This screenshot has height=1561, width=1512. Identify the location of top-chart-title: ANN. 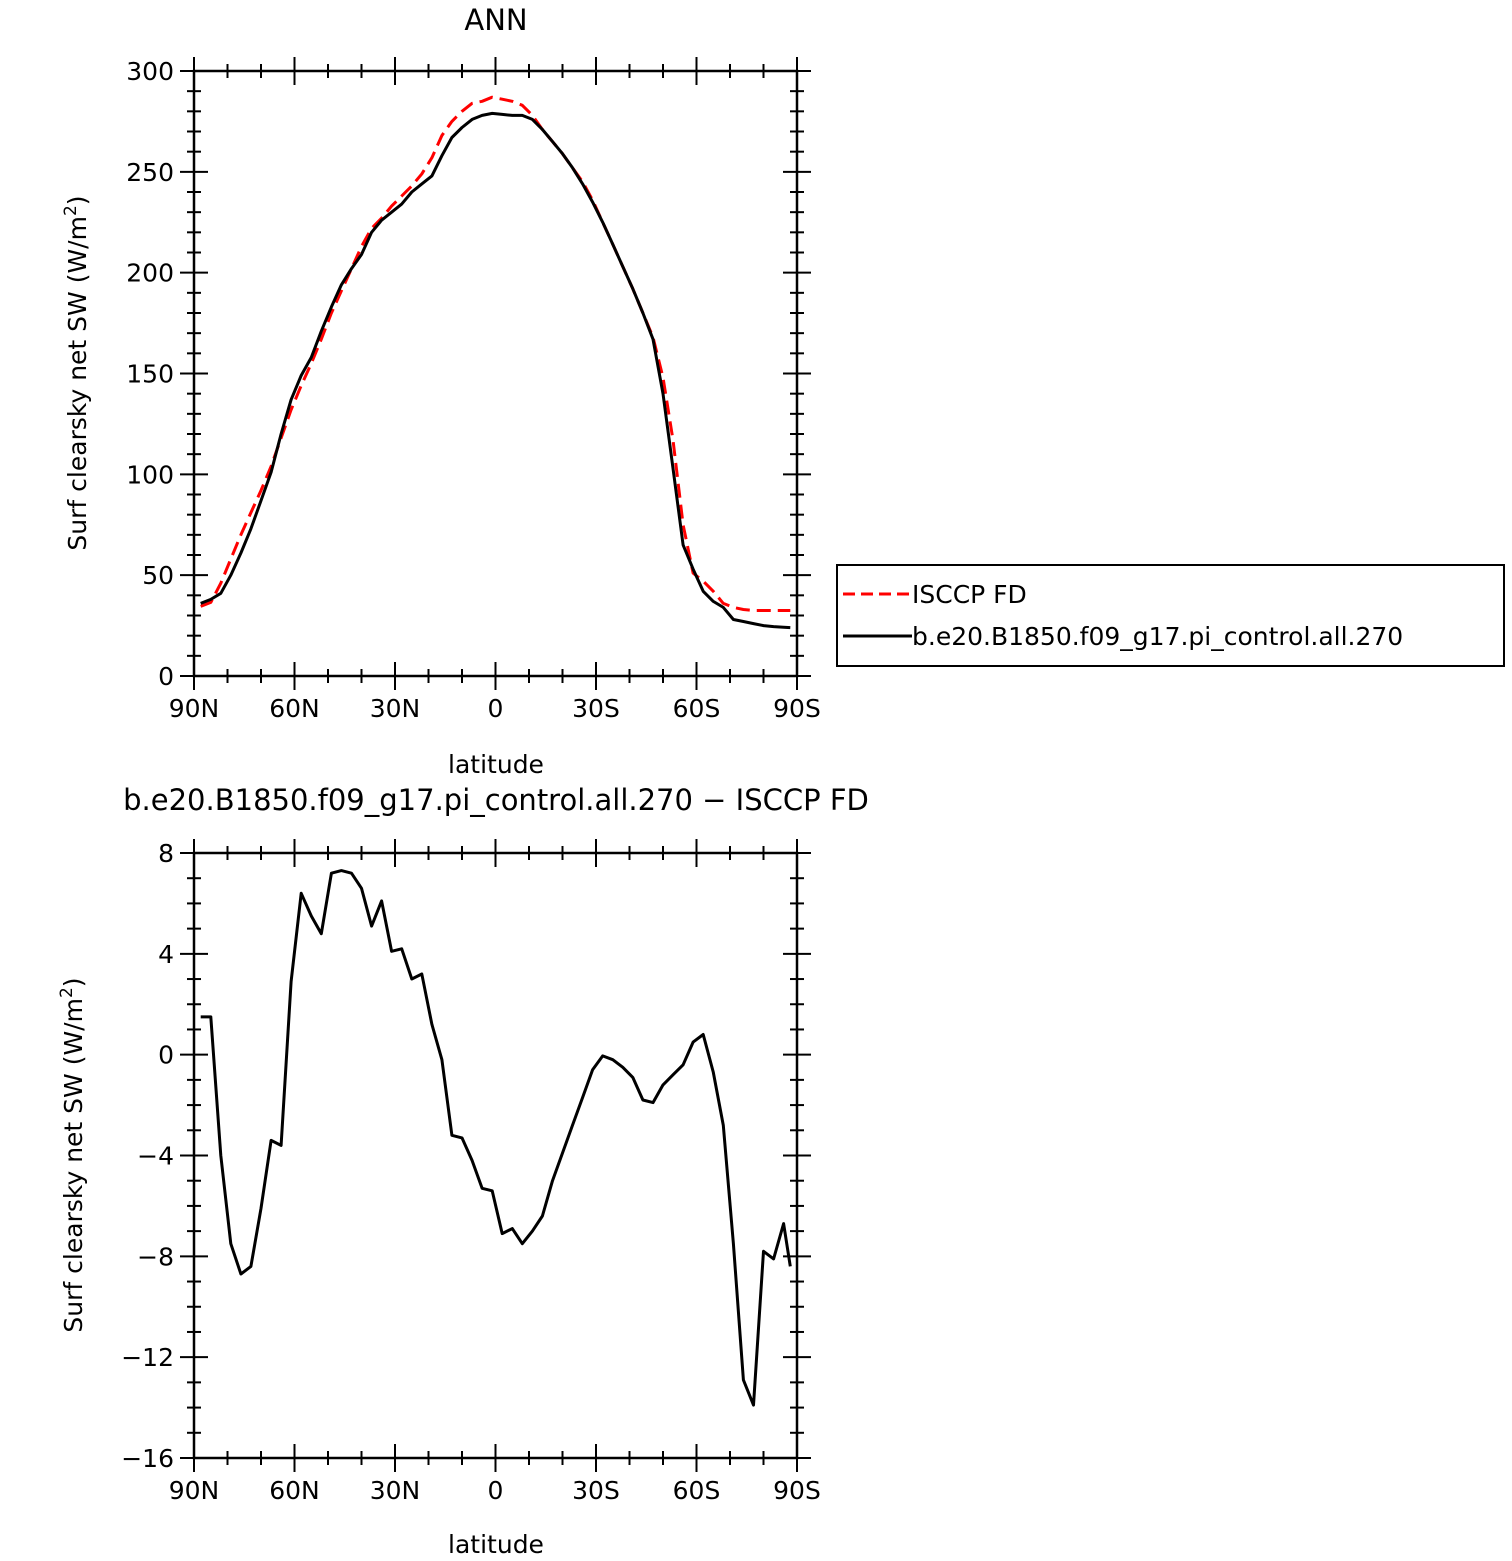
(495, 20).